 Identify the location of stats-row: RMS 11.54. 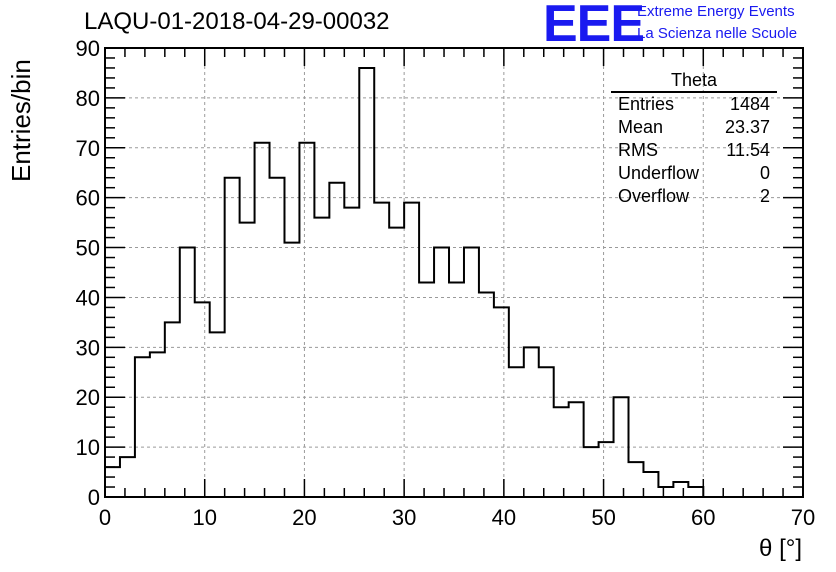
(694, 150).